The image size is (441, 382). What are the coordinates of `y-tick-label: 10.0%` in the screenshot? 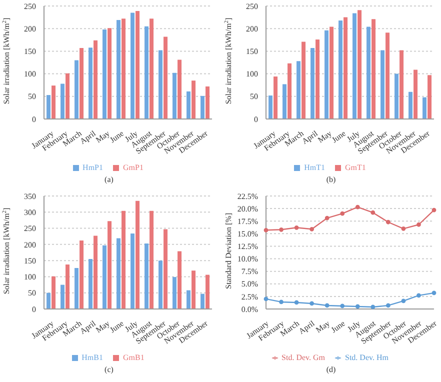 It's located at (247, 259).